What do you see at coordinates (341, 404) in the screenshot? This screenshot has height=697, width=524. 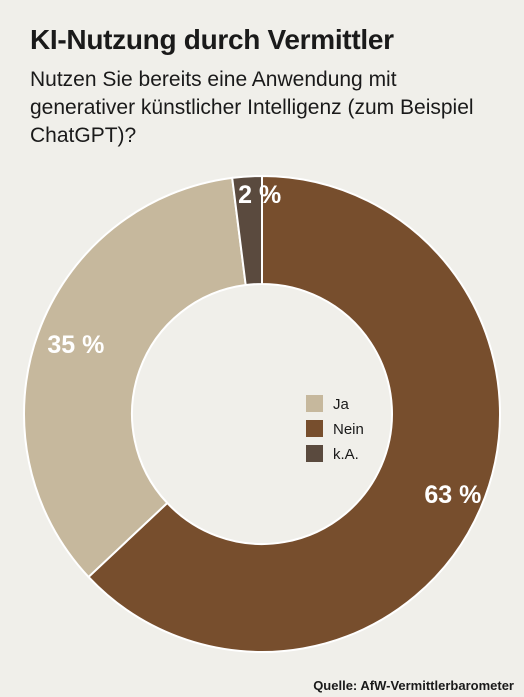 I see `legend-label-ja: Ja` at bounding box center [341, 404].